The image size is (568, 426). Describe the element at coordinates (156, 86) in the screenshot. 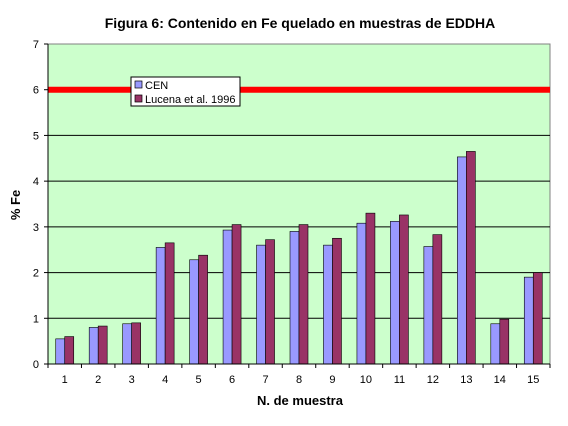

I see `legend-label-cen: CEN` at that location.